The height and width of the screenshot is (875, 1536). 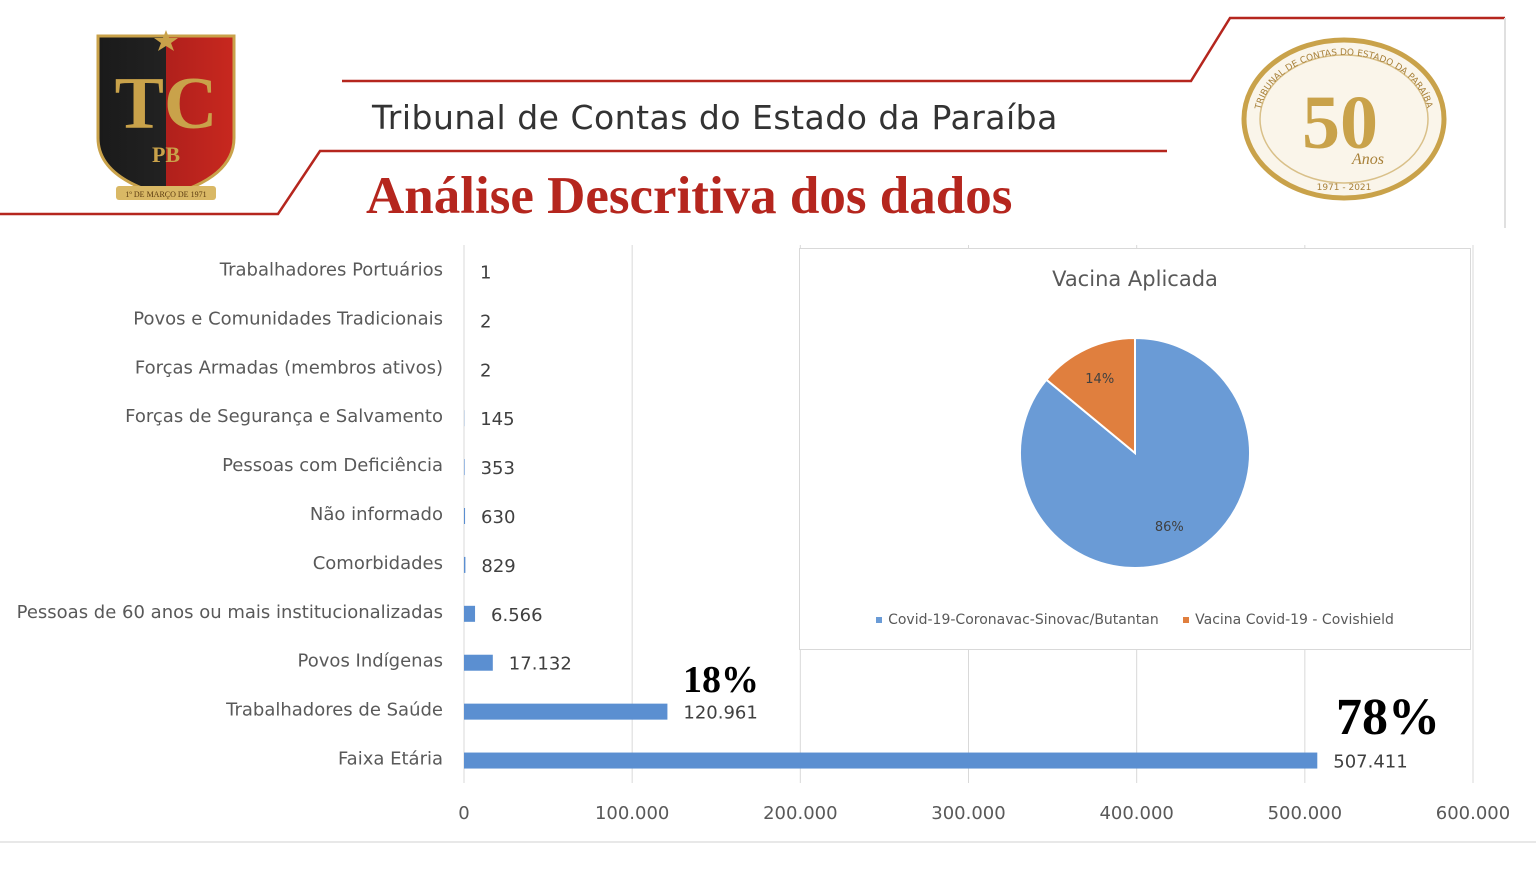 I want to click on legend-label-coronavac: Covid-19-Coronavac-Sinovac/Butantan, so click(x=1023, y=620).